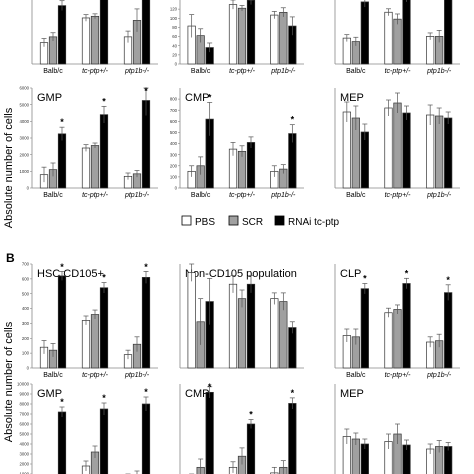 The height and width of the screenshot is (474, 474). Describe the element at coordinates (174, 132) in the screenshot. I see `y-tick-label: 500` at that location.